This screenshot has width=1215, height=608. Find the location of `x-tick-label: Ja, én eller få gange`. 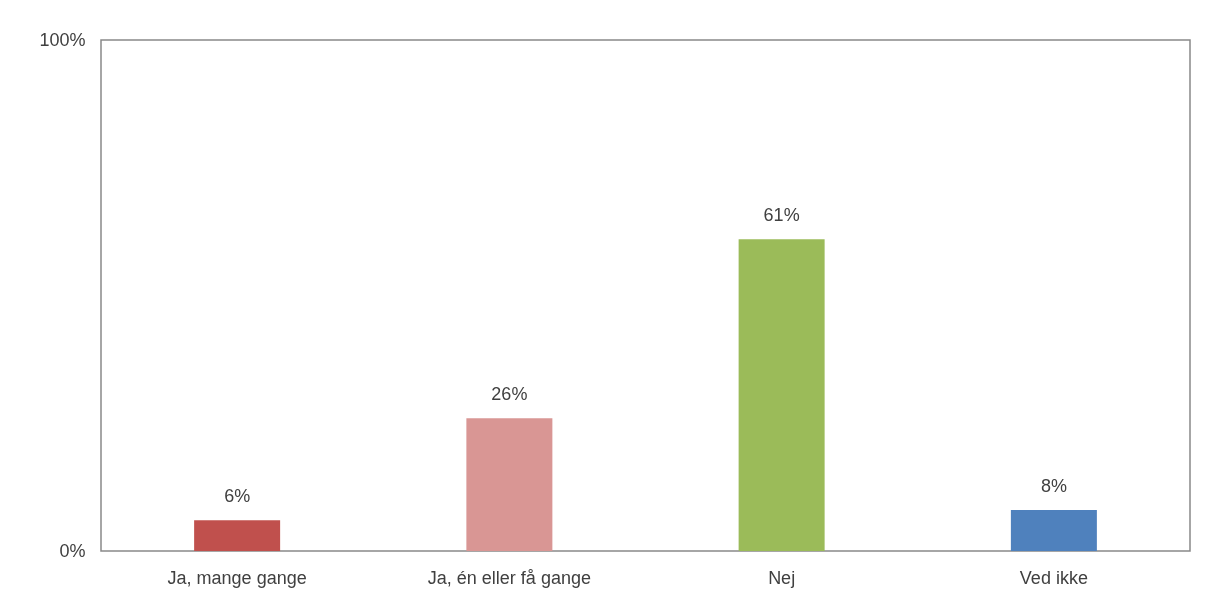

x-tick-label: Ja, én eller få gange is located at coordinates (509, 577).